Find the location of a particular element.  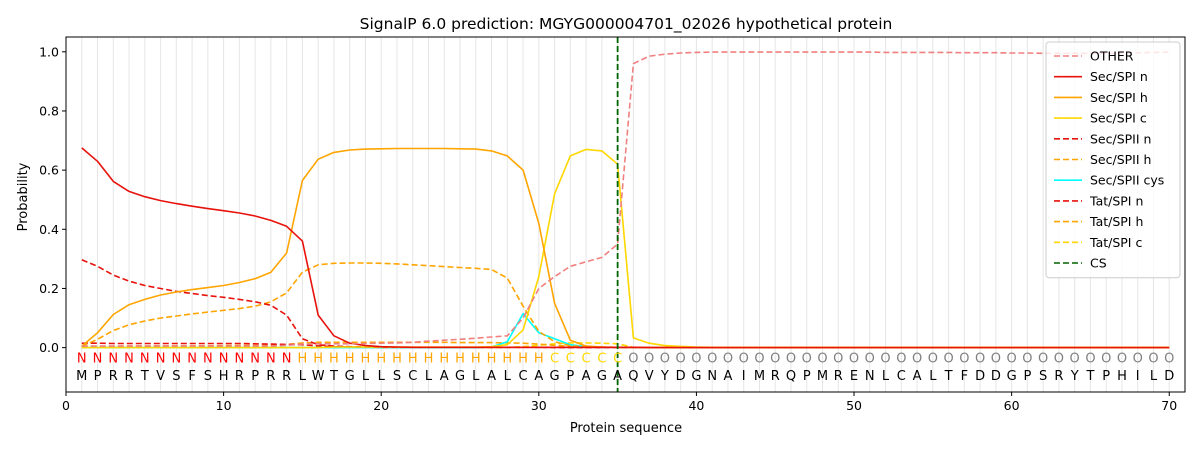

sequence-letter: Q is located at coordinates (633, 376).